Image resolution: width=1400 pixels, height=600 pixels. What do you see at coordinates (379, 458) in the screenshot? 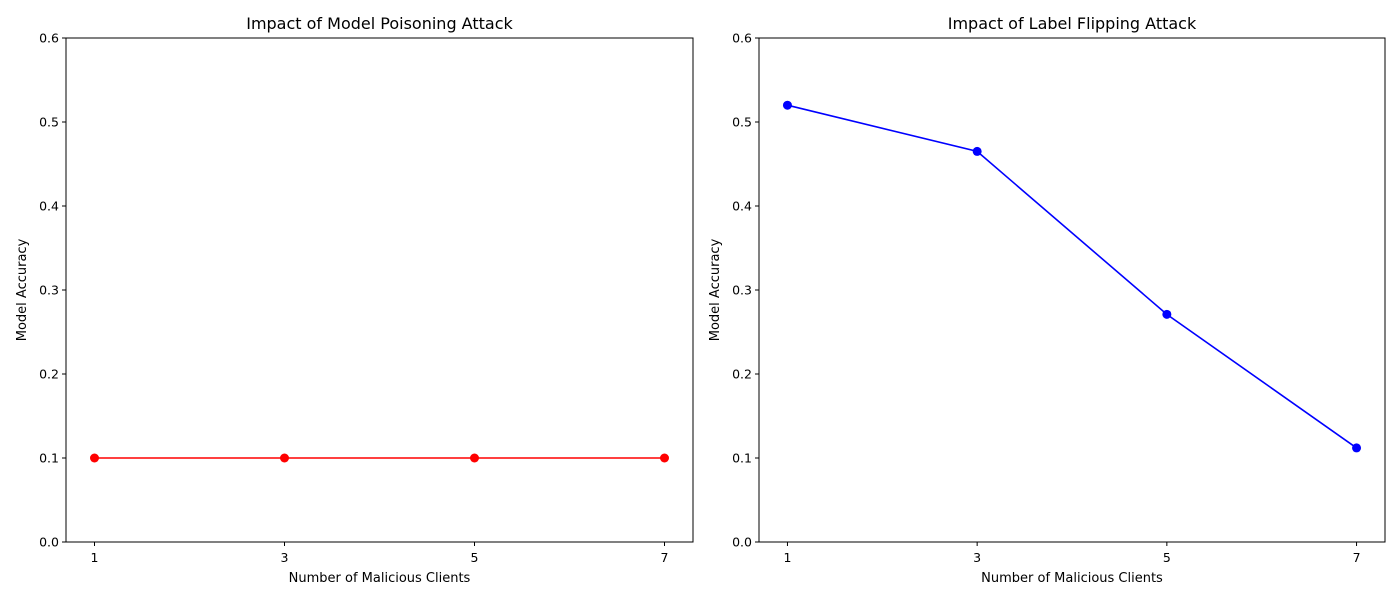
I see `series-group` at bounding box center [379, 458].